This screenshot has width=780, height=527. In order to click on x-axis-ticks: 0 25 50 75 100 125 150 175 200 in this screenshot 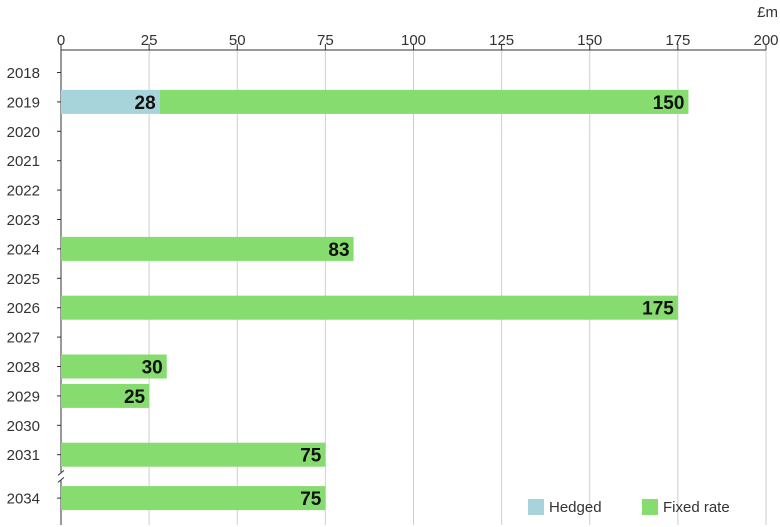, I will do `click(418, 41)`.